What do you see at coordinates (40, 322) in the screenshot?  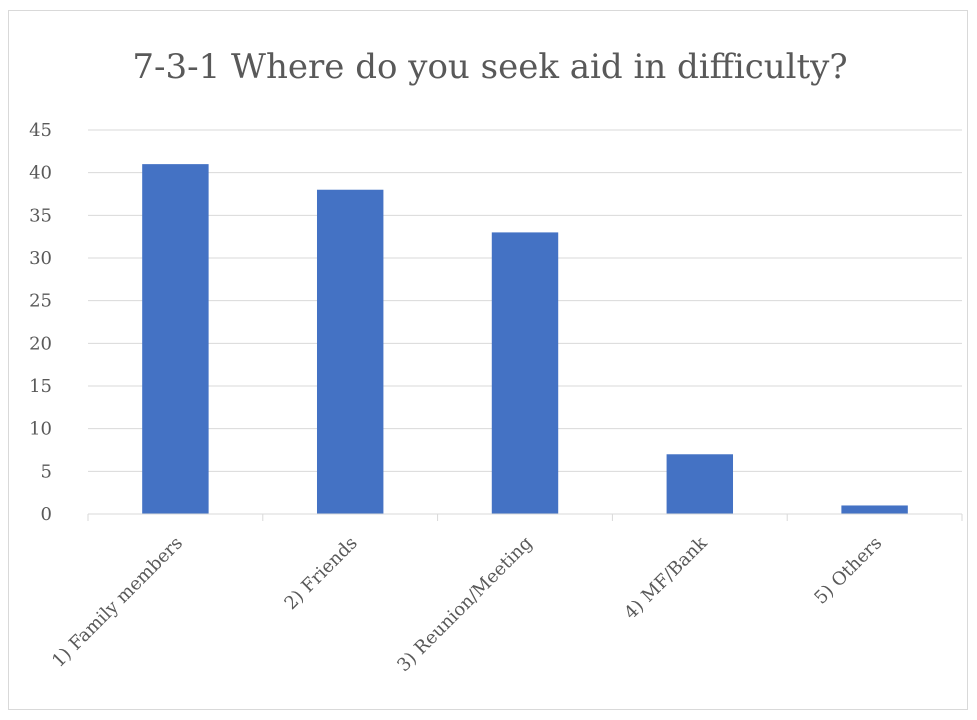 I see `y-axis-ticks: 0 5 10 15 20 25 30 35 40 45` at bounding box center [40, 322].